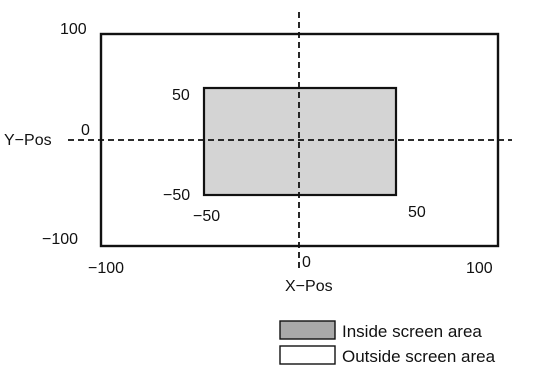 The image size is (558, 373). What do you see at coordinates (85, 130) in the screenshot?
I see `outer-left-zero-label: 0` at bounding box center [85, 130].